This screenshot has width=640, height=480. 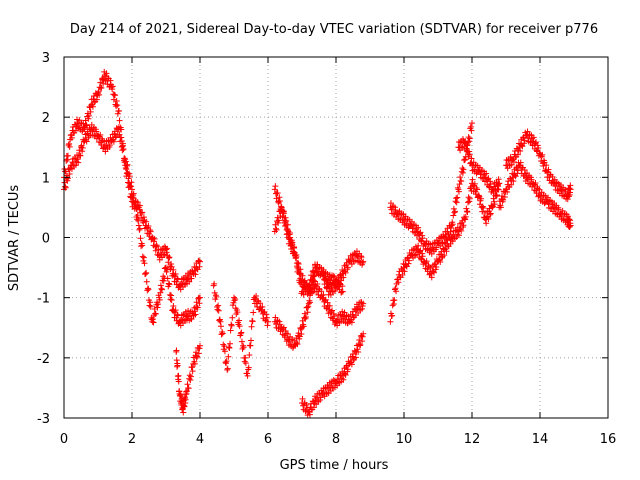 I want to click on x-tick-label: 14, so click(x=540, y=439).